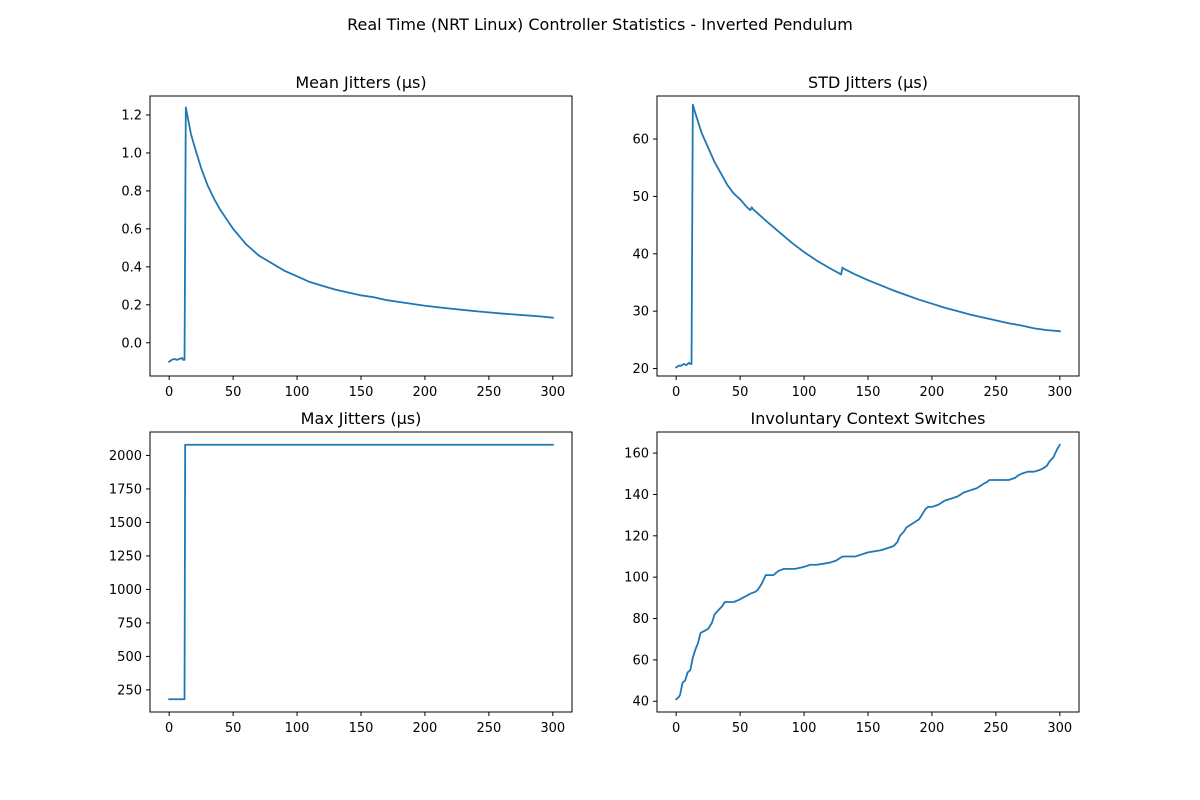  I want to click on context-switches-plot-area: 0 50 100 150 200 250 300 40 60 80 100 120 140 160, so click(852, 583).